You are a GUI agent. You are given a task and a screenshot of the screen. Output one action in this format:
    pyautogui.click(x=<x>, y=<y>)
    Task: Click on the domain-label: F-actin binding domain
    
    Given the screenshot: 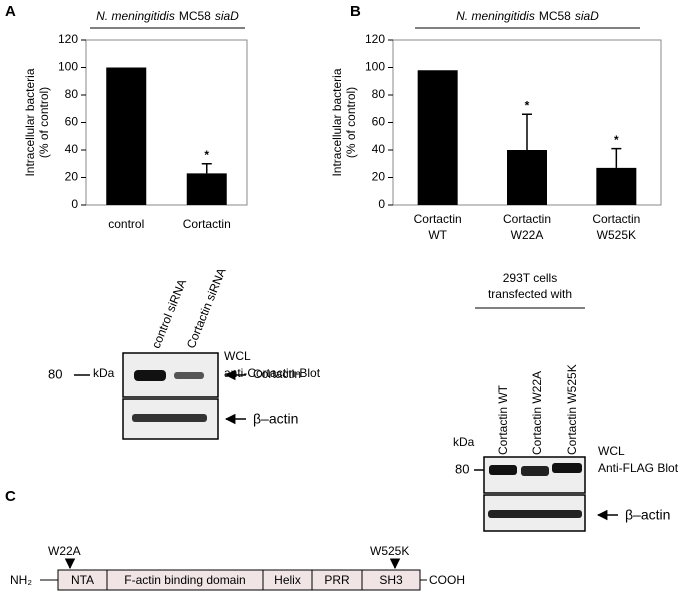 What is the action you would take?
    pyautogui.click(x=184, y=580)
    